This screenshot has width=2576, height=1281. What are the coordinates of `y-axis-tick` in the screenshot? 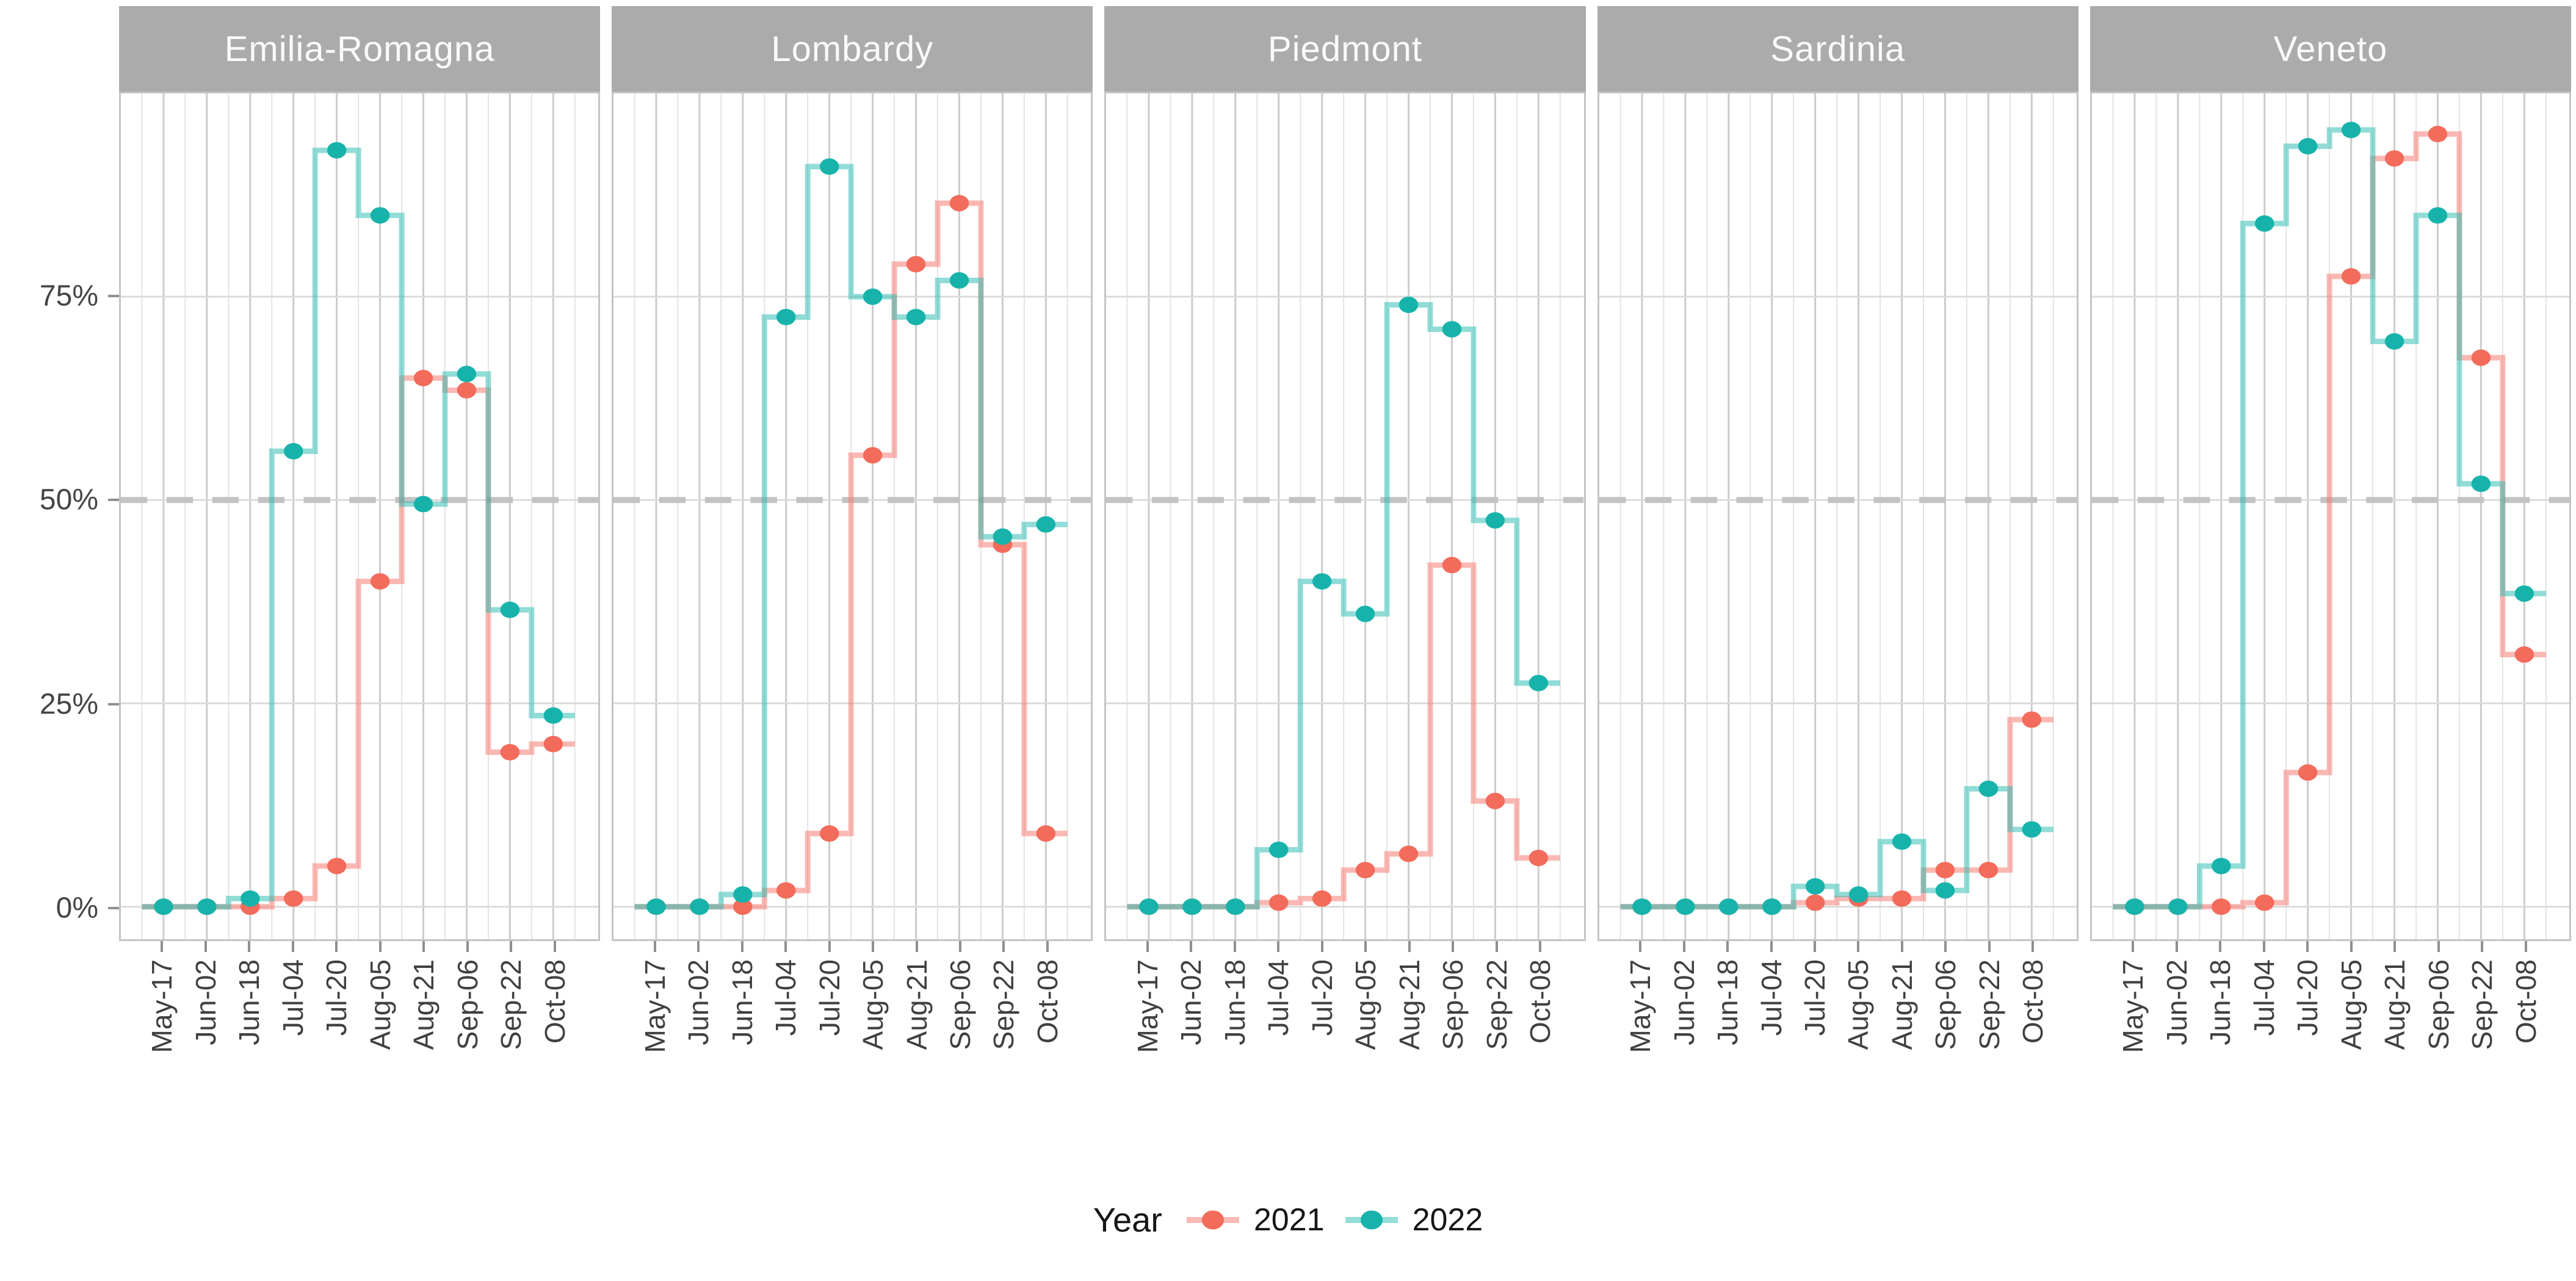 It's located at (113, 295).